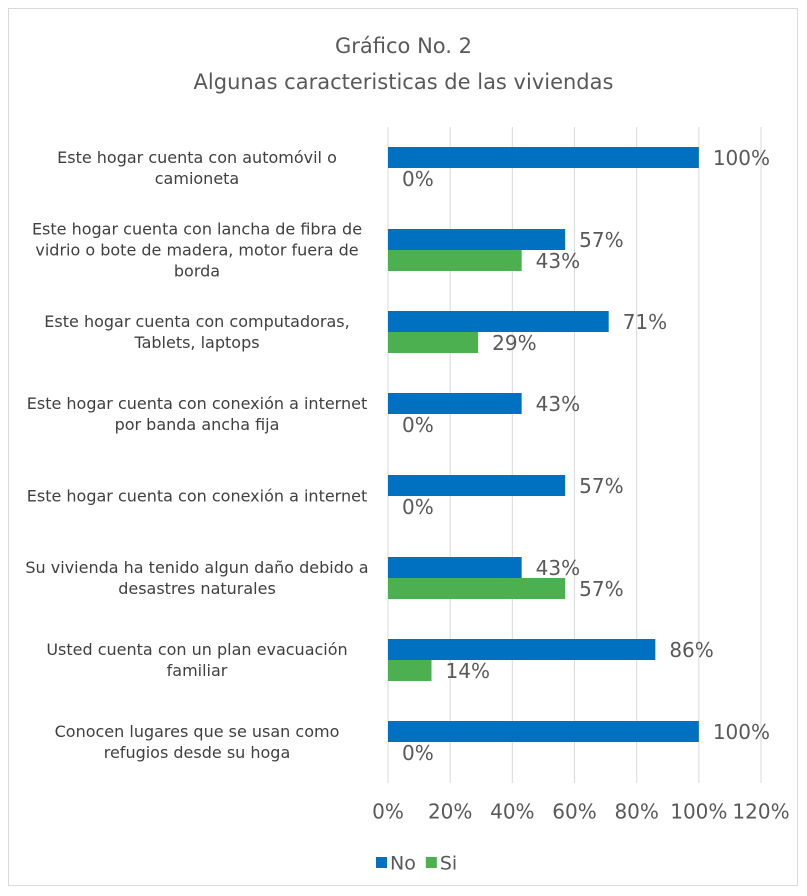  I want to click on x-tick-label: 100%, so click(698, 812).